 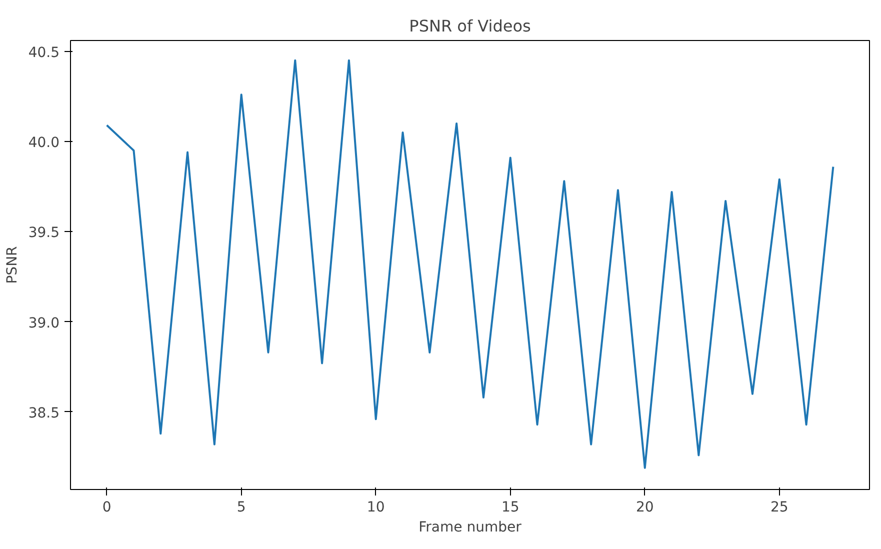 I want to click on x-tick-label: 15, so click(x=510, y=508).